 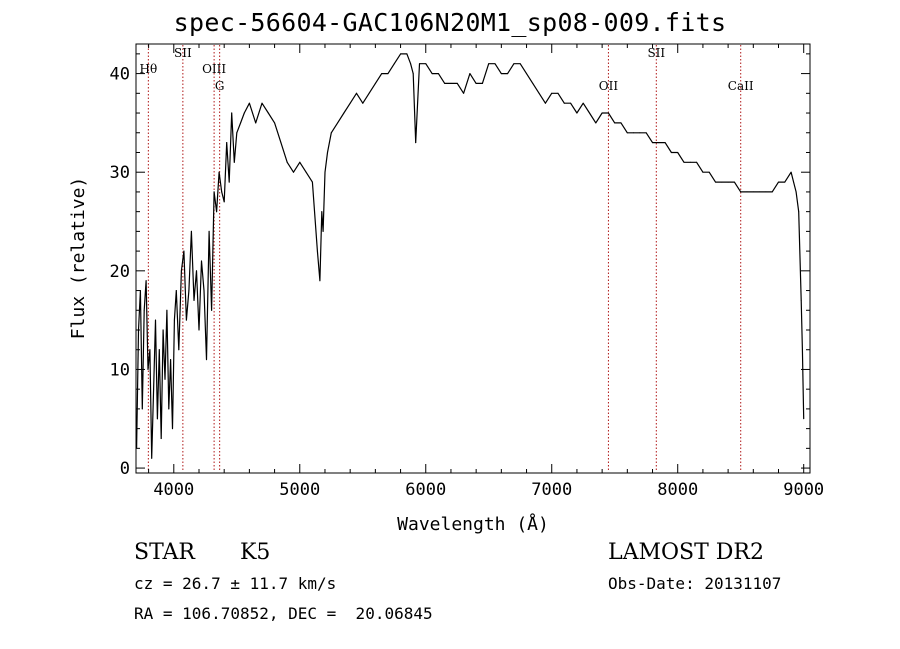 I want to click on object-subclass: K5, so click(x=255, y=552).